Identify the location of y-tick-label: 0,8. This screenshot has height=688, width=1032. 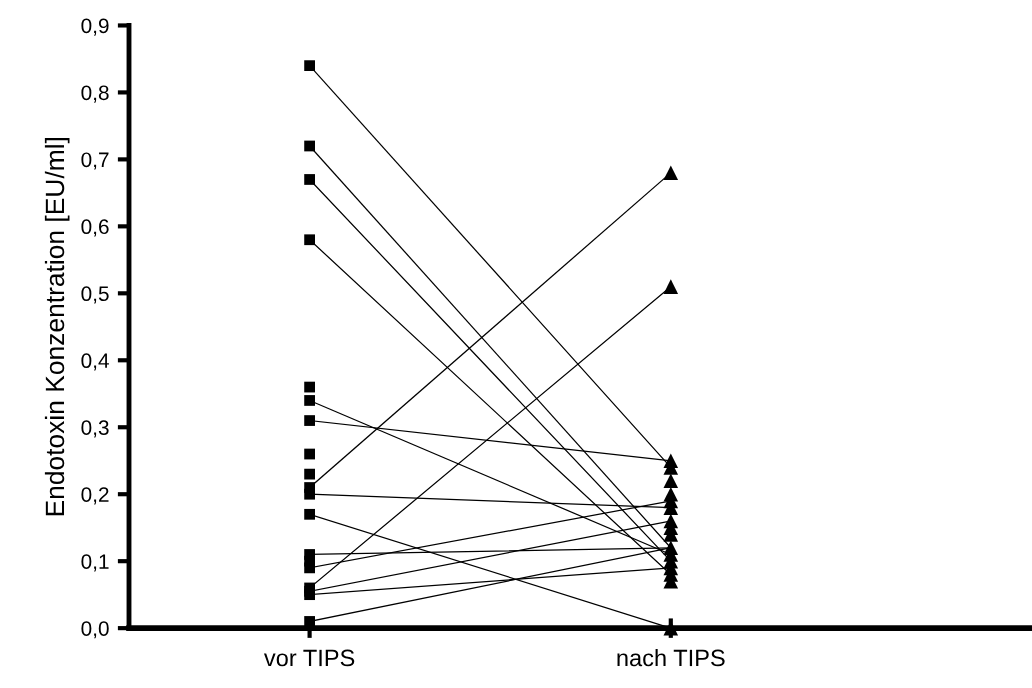
(95, 94).